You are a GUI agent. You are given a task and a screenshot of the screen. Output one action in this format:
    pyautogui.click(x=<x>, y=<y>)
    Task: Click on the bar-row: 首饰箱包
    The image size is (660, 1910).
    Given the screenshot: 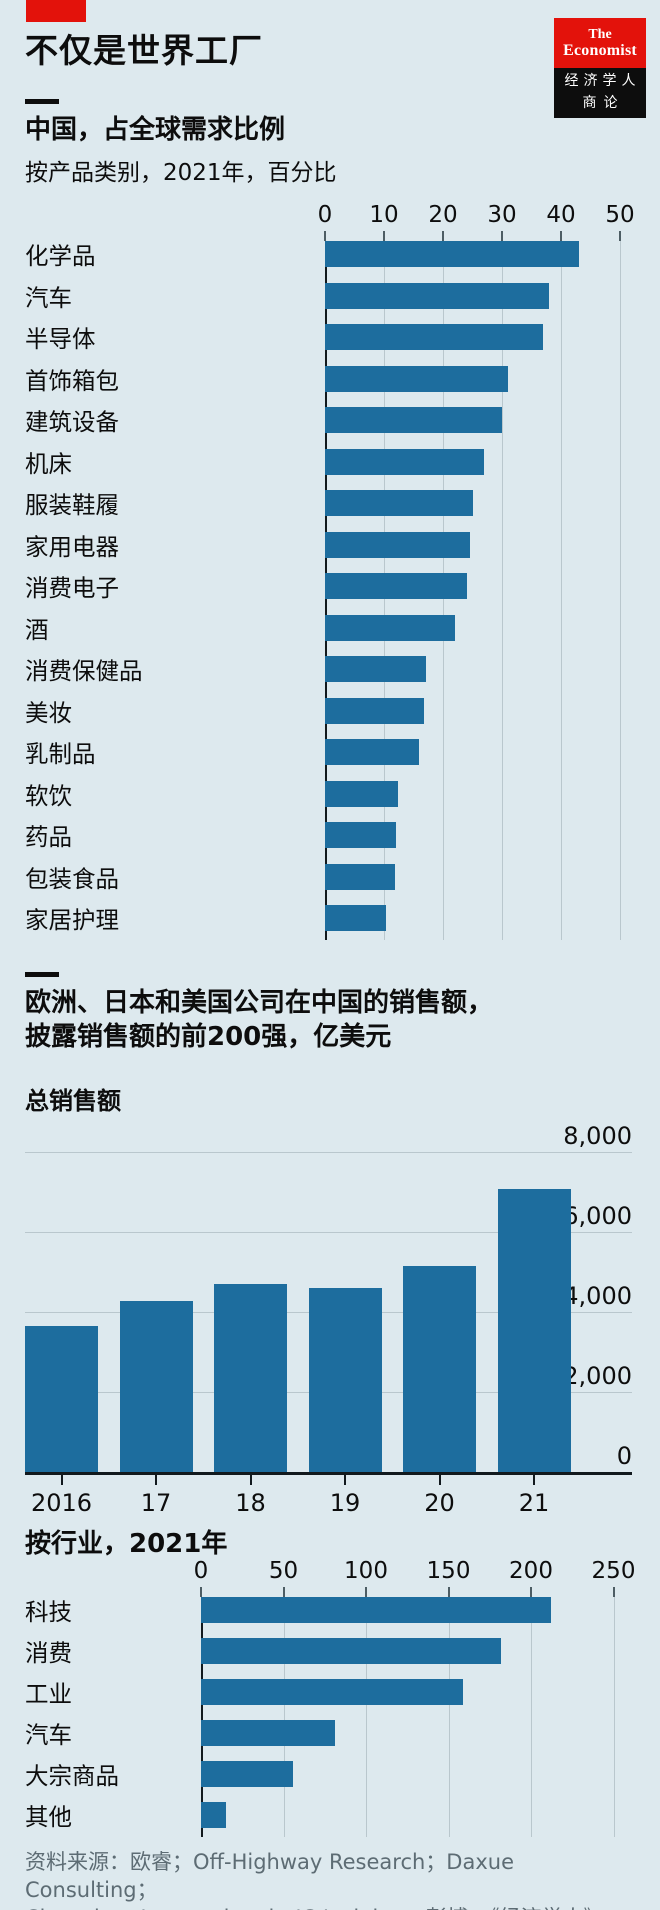 What is the action you would take?
    pyautogui.click(x=335, y=380)
    